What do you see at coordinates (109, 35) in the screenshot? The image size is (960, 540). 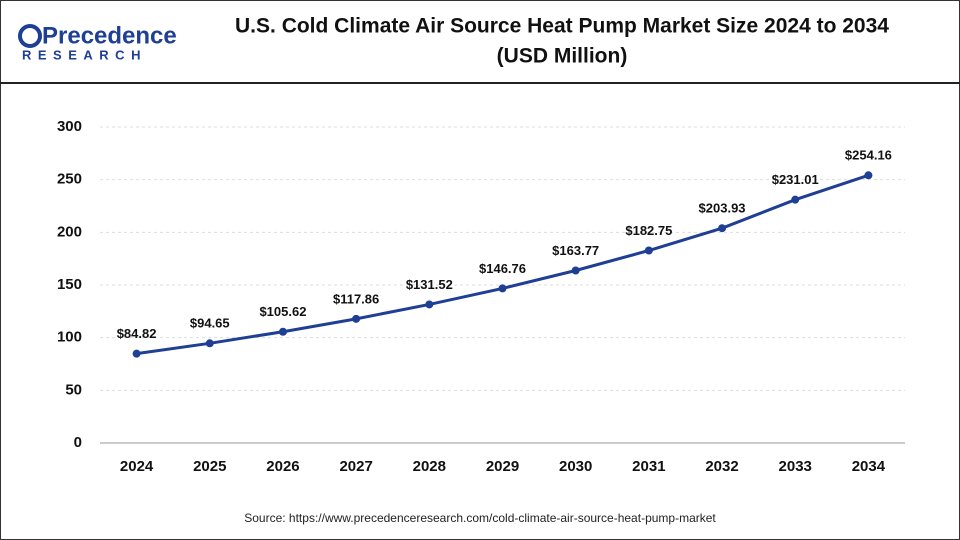 I see `logo-name: Precedence` at bounding box center [109, 35].